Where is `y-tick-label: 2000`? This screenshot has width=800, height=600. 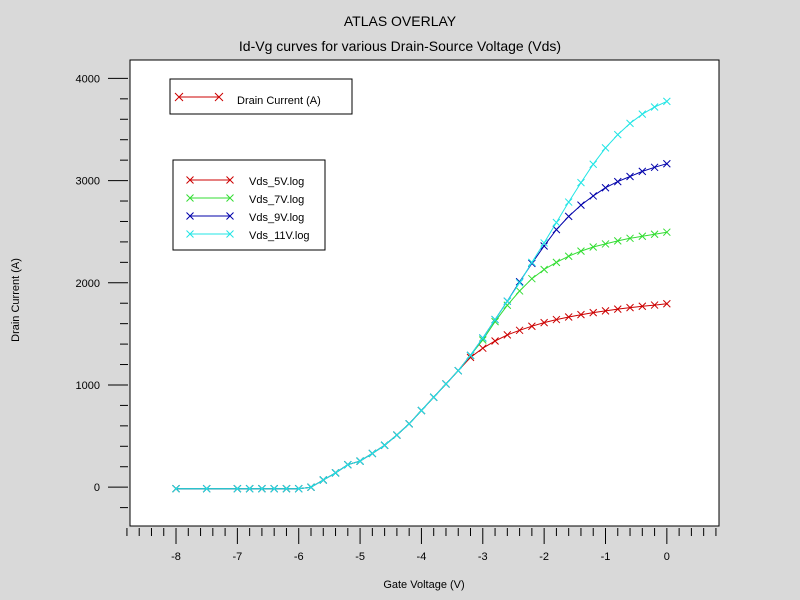 y-tick-label: 2000 is located at coordinates (88, 284).